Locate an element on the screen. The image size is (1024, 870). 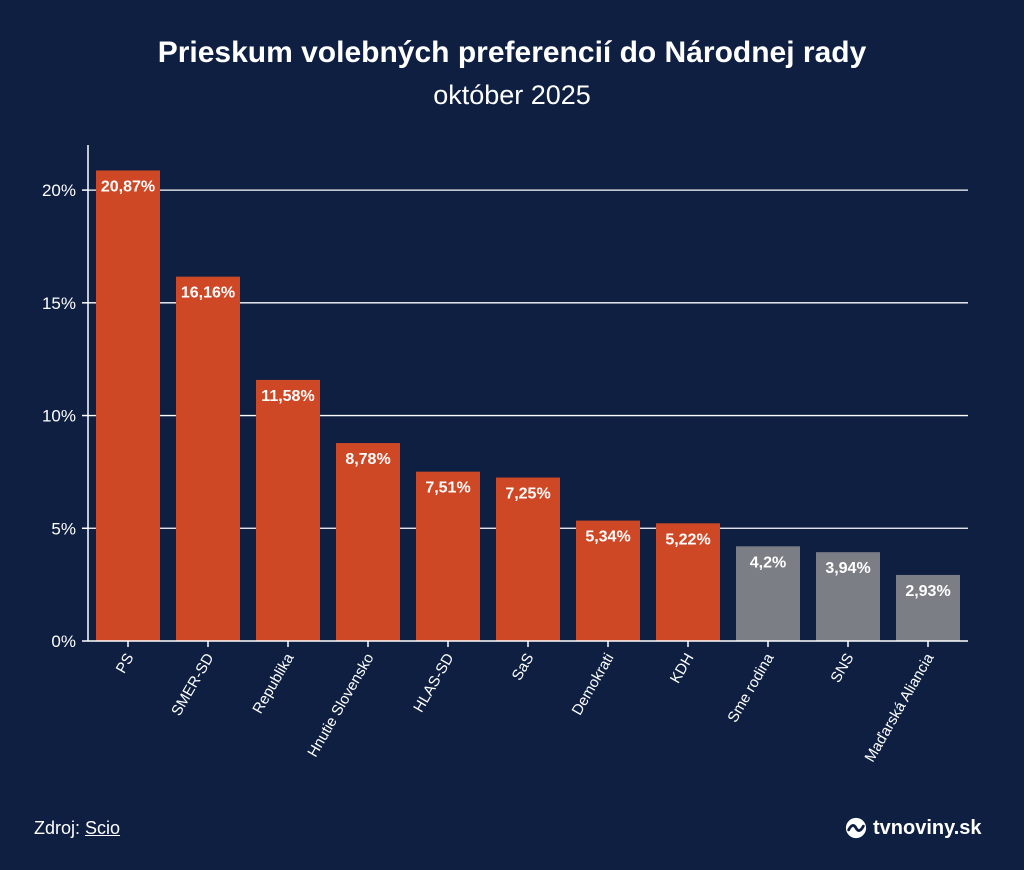
bar-hnutie-slovensko is located at coordinates (368, 542).